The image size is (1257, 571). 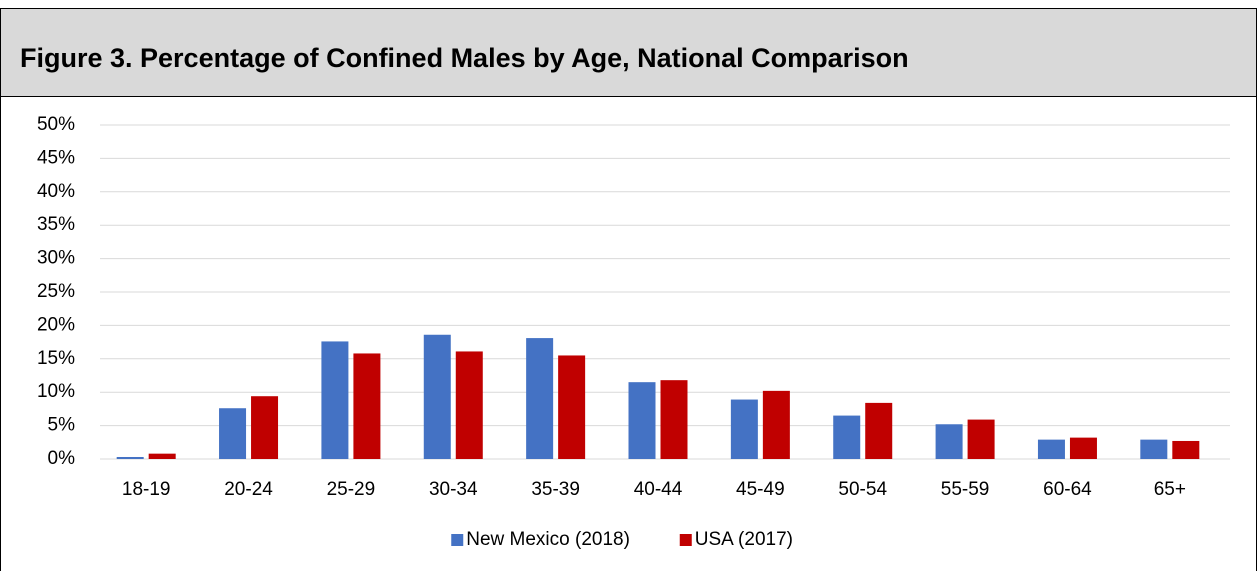 What do you see at coordinates (1170, 489) in the screenshot?
I see `x-tick-label: 65+` at bounding box center [1170, 489].